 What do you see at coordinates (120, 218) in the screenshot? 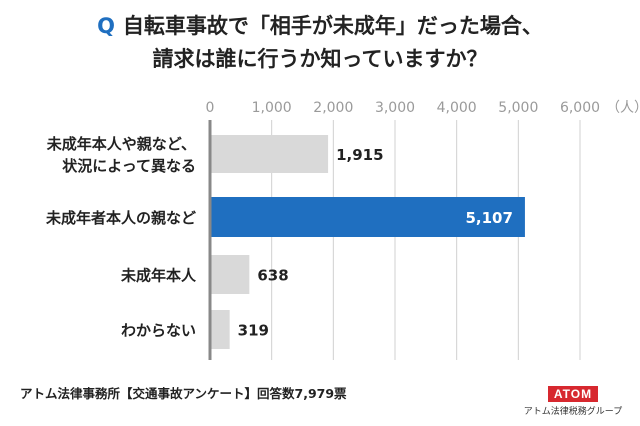
I see `category-label: 未成年者本人の親など` at bounding box center [120, 218].